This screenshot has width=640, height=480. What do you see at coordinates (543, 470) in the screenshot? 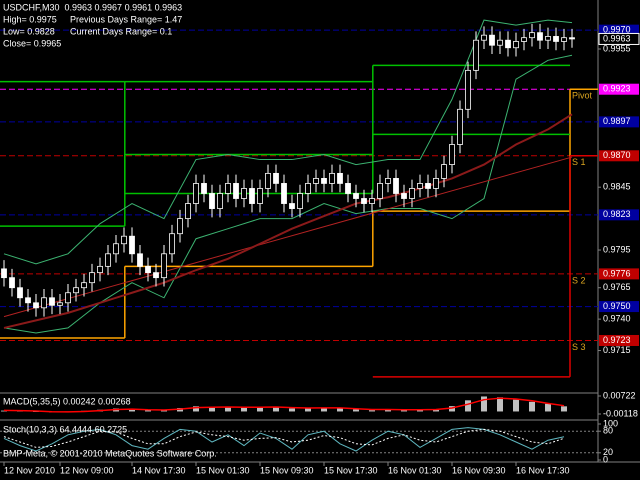
I see `x-tick-label: 16 Nov 17:30` at bounding box center [543, 470].